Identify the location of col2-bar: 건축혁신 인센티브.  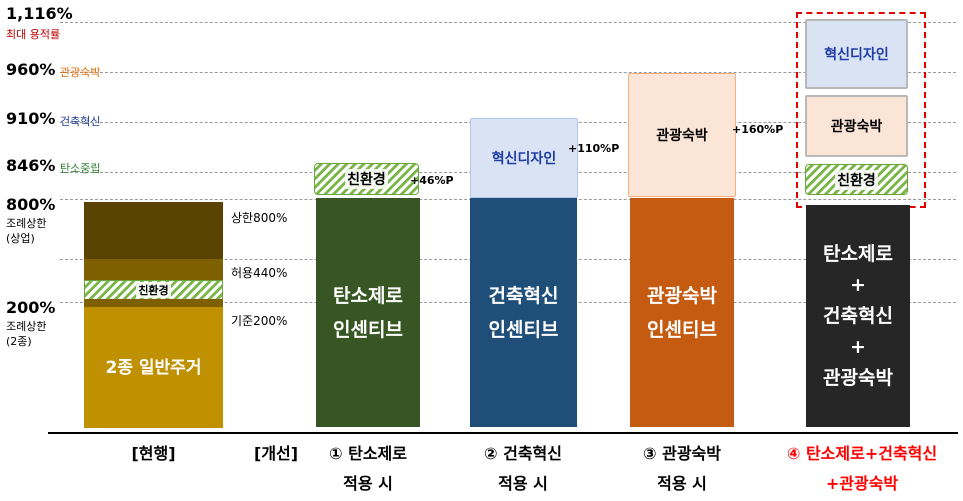
(523, 312).